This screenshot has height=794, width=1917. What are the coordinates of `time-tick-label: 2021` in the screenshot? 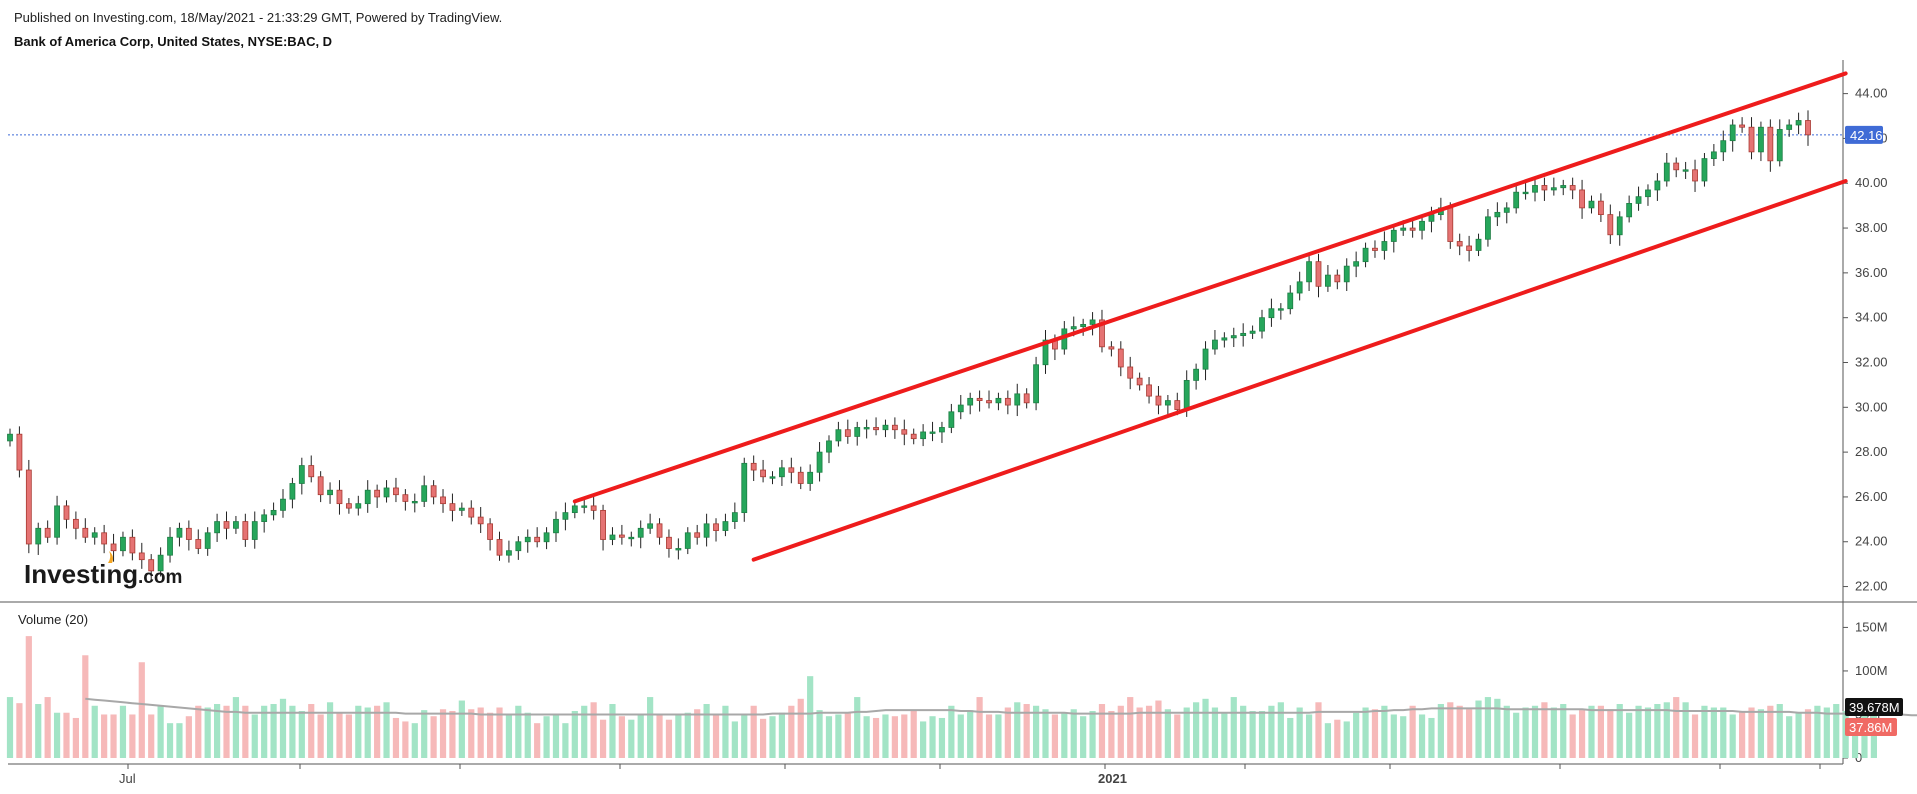 It's located at (1112, 778).